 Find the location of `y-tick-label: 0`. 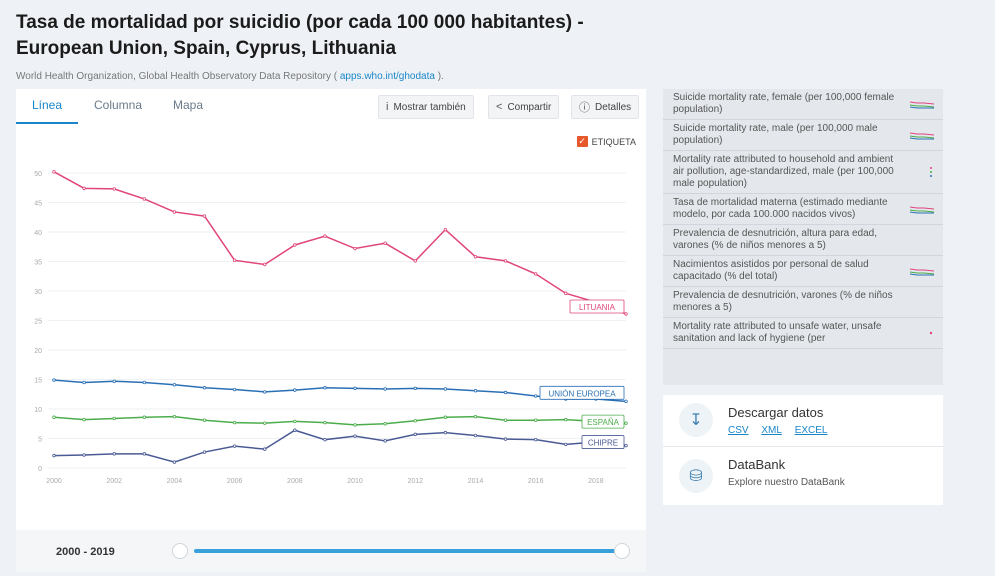

y-tick-label: 0 is located at coordinates (40, 469).